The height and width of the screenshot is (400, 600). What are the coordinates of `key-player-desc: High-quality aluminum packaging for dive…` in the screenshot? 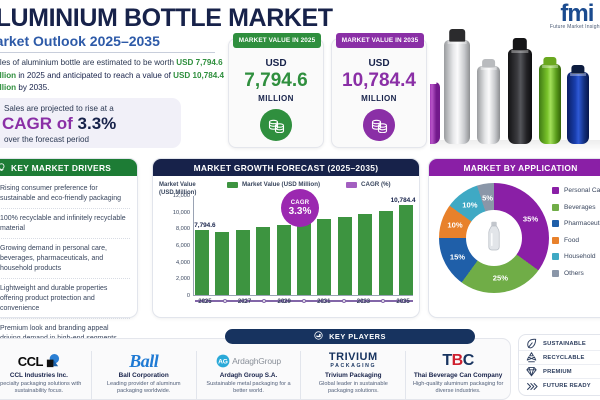 It's located at (458, 387).